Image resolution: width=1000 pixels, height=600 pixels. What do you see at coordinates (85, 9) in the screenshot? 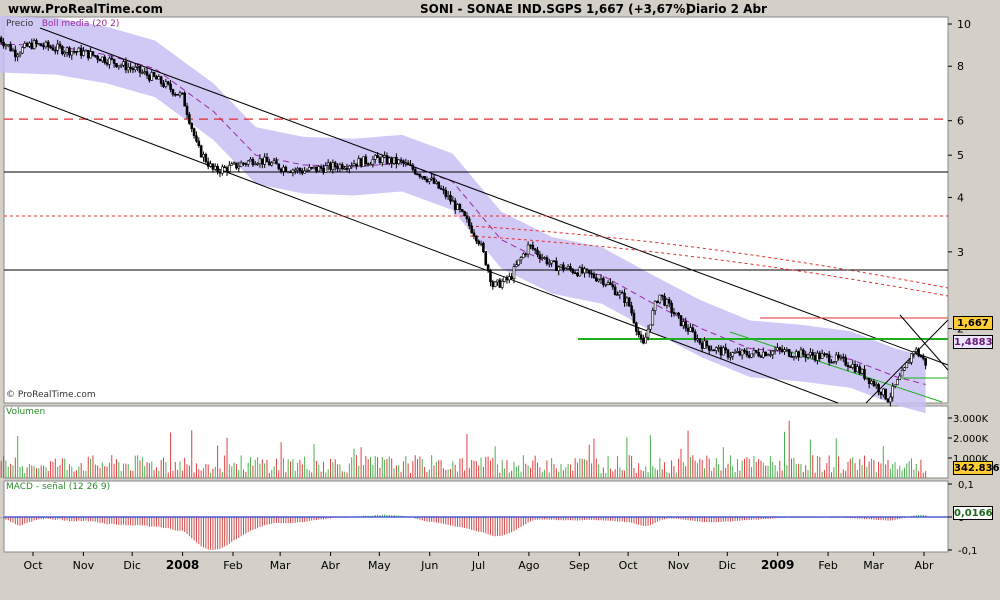
I see `site-name: www.ProRealTime.com` at bounding box center [85, 9].